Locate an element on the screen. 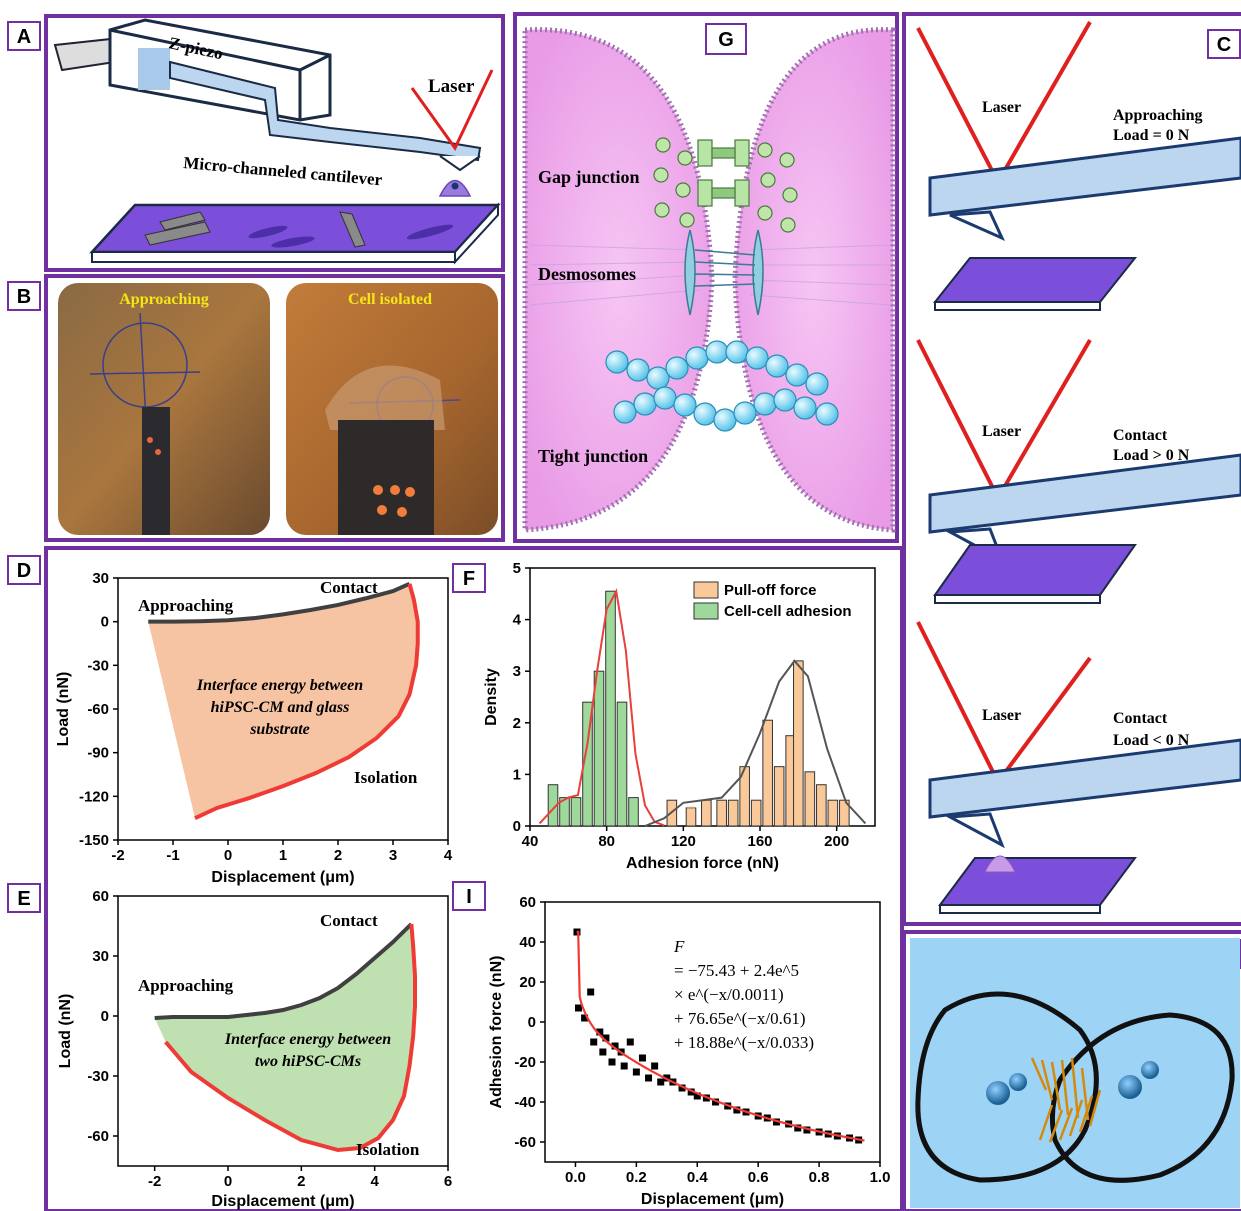  annot-approaching: Approaching is located at coordinates (186, 985).